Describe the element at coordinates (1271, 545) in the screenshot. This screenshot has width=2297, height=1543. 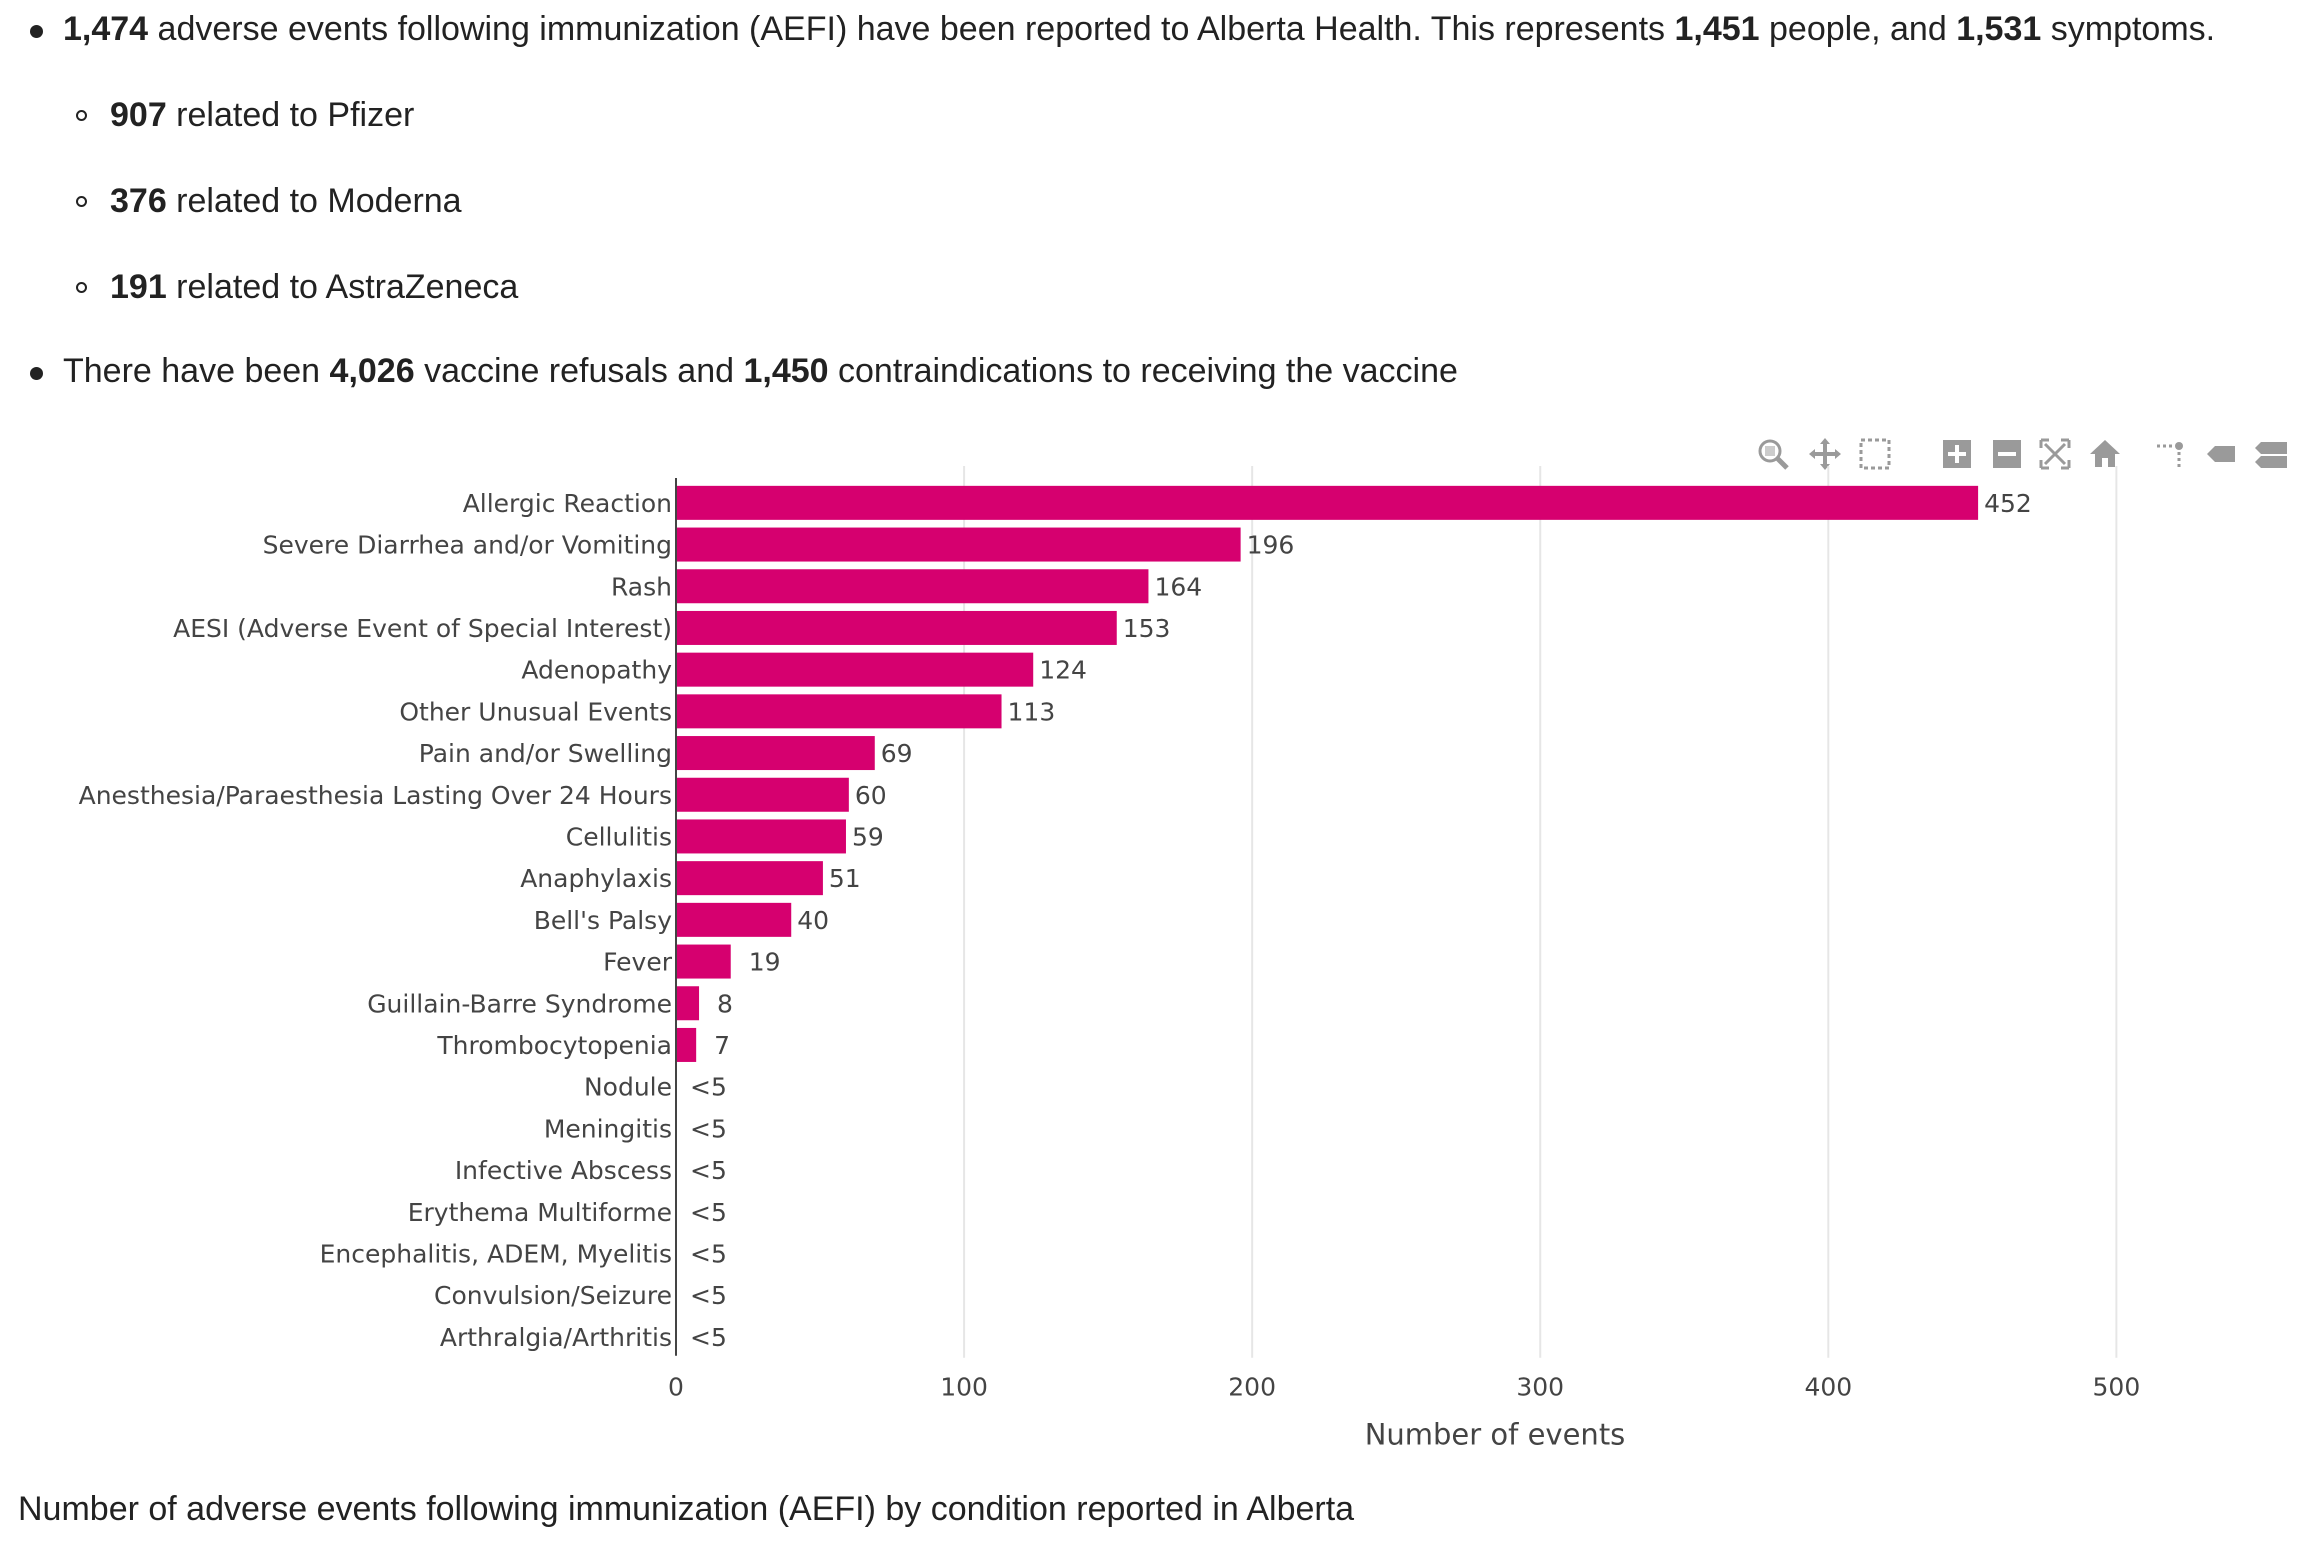
I see `value-label: 196` at that location.